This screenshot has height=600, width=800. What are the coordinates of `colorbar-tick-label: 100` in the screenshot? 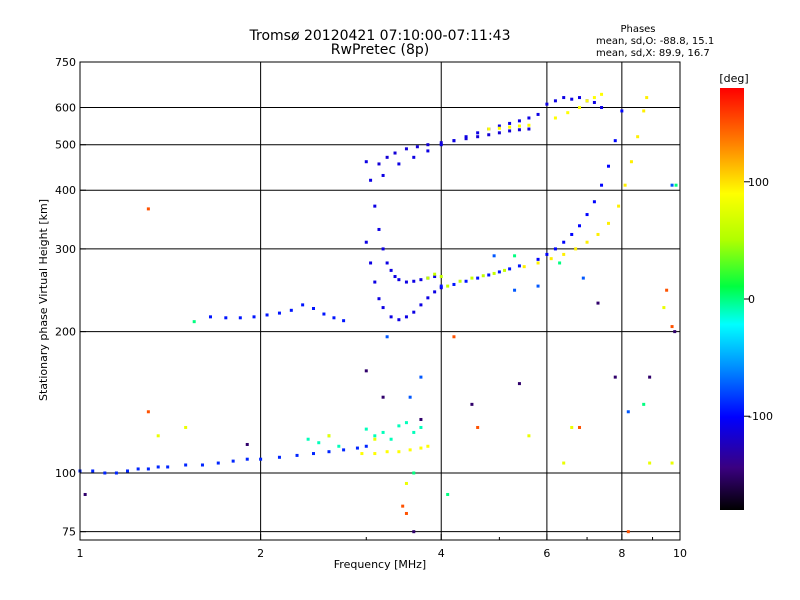 It's located at (758, 182).